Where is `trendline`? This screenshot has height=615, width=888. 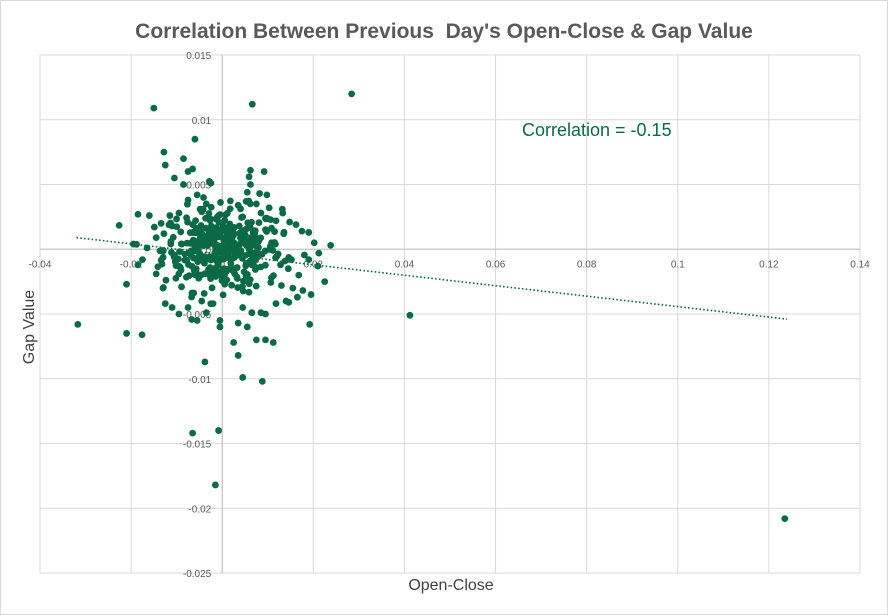
trendline is located at coordinates (432, 278).